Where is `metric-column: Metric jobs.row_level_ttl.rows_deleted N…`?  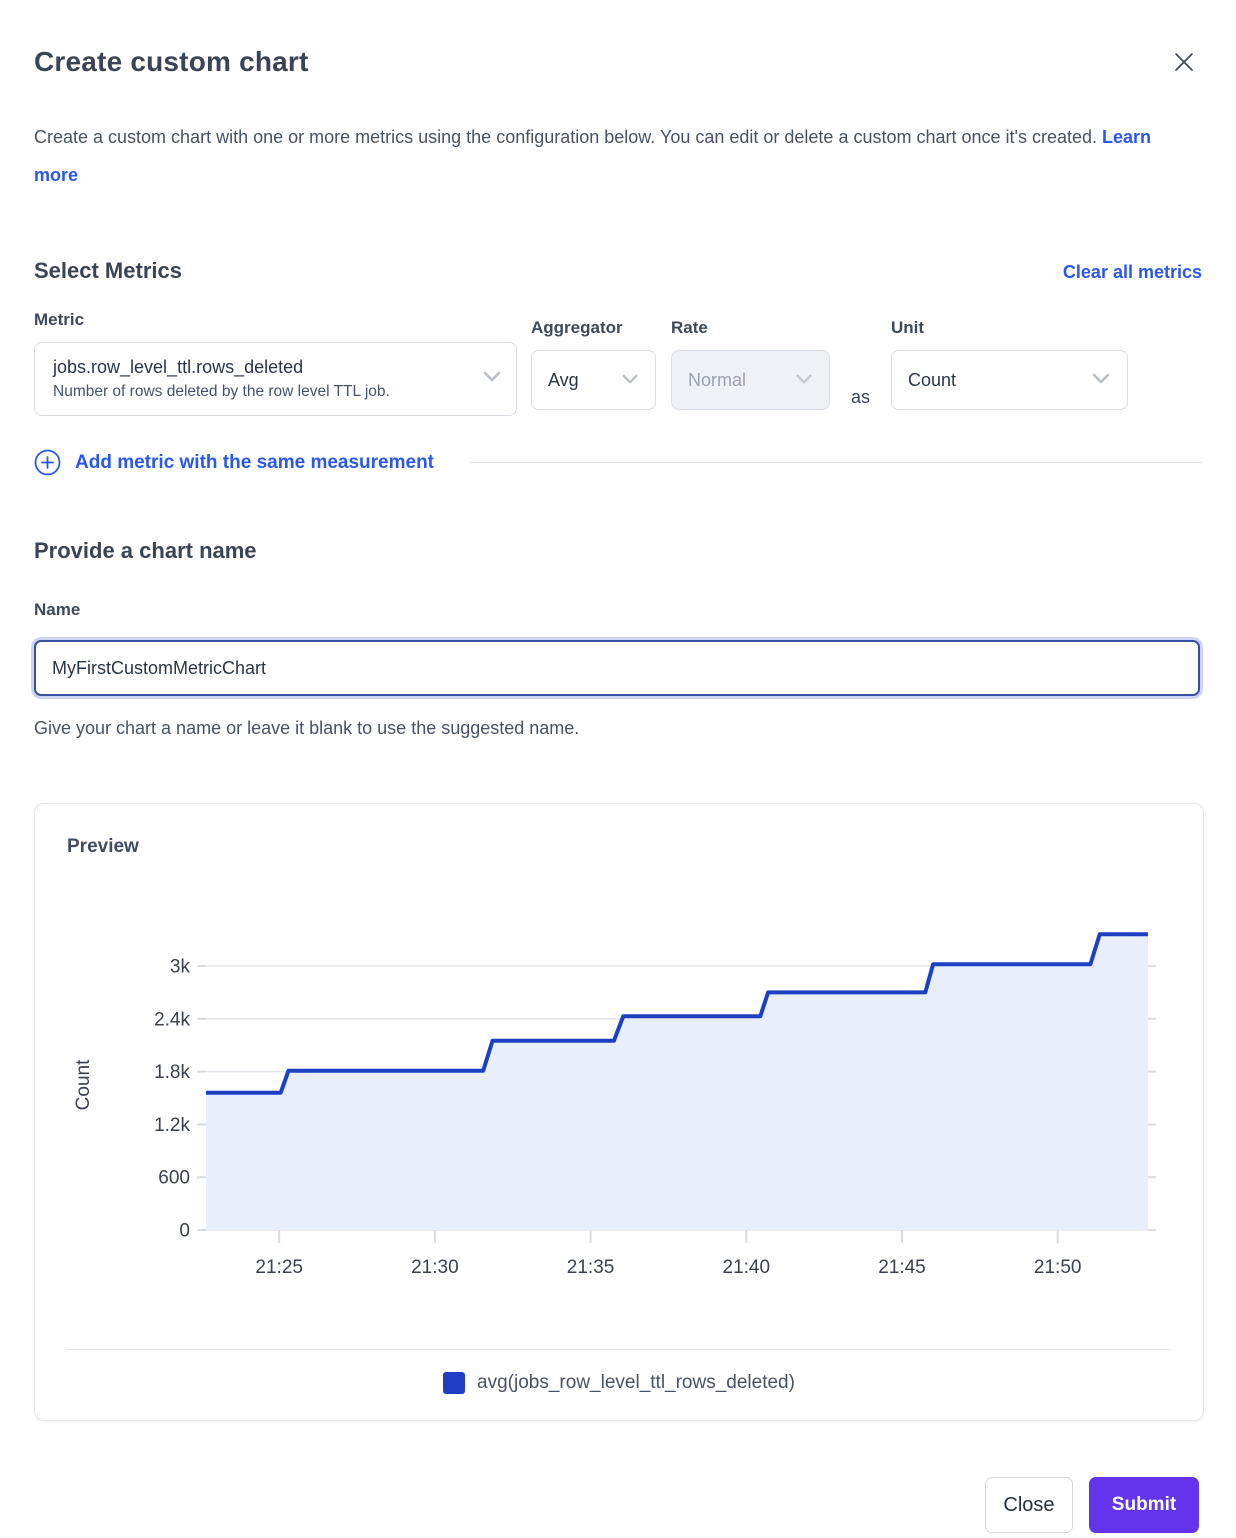
metric-column: Metric jobs.row_level_ttl.rows_deleted N… is located at coordinates (275, 363).